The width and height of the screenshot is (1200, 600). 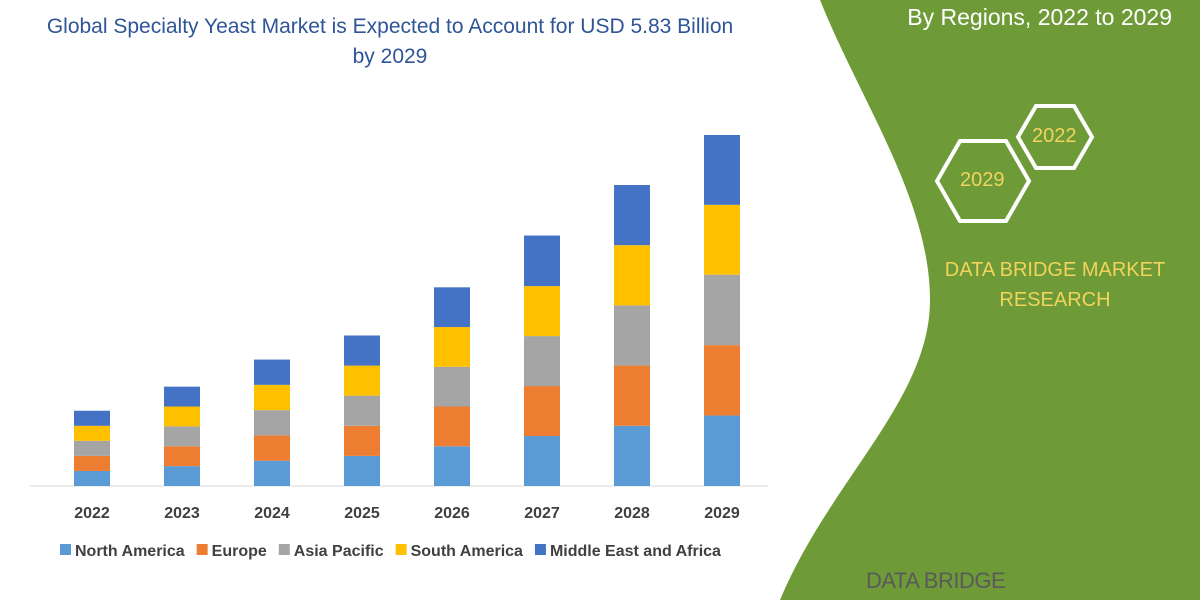 I want to click on hexagon-2022, so click(x=1055, y=137).